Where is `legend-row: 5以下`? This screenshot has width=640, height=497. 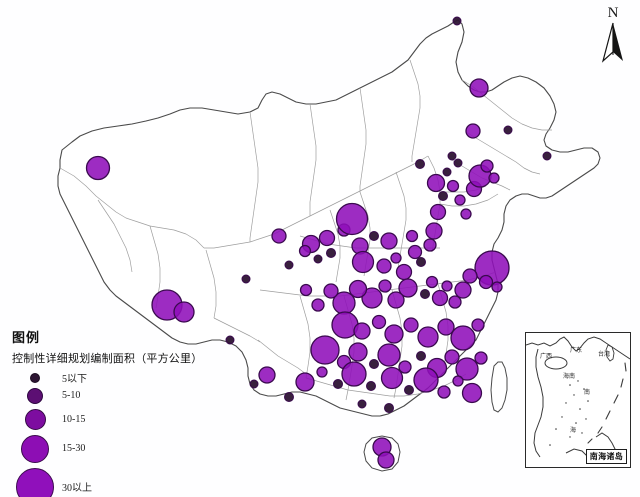 legend-row: 5以下 is located at coordinates (117, 377).